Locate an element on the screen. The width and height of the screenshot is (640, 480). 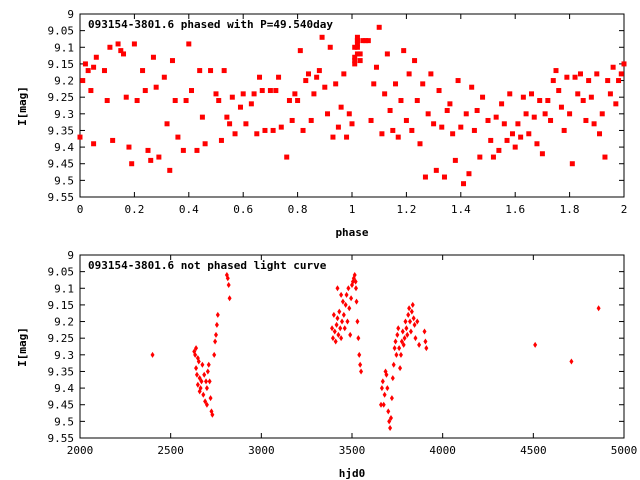
unphased-y-tick-label: 9.55 is located at coordinates (61, 438).